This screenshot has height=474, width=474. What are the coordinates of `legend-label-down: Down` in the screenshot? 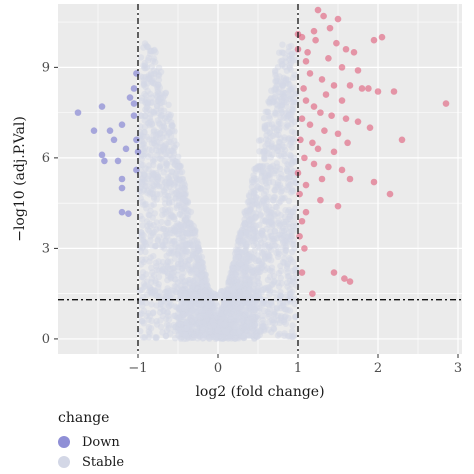 It's located at (101, 442).